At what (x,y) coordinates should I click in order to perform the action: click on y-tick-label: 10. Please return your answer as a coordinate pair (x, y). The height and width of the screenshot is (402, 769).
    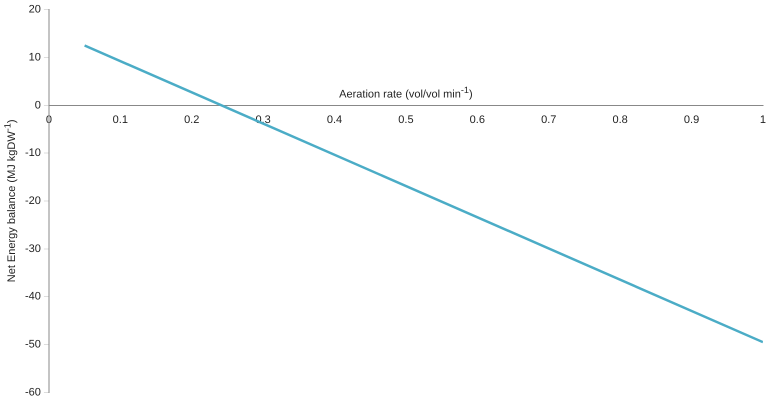
    Looking at the image, I should click on (34, 57).